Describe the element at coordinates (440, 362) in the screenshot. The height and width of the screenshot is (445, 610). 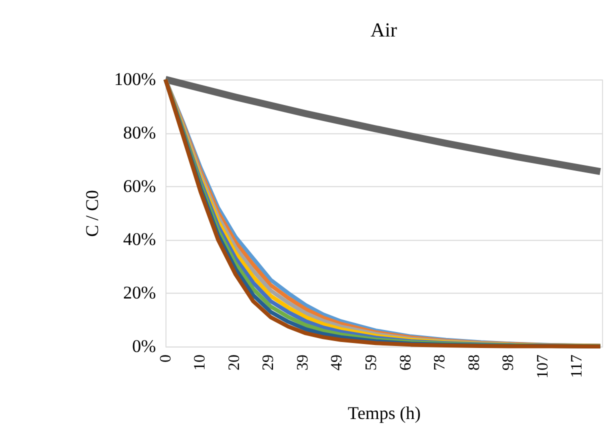
I see `x-tick-label: 78` at that location.